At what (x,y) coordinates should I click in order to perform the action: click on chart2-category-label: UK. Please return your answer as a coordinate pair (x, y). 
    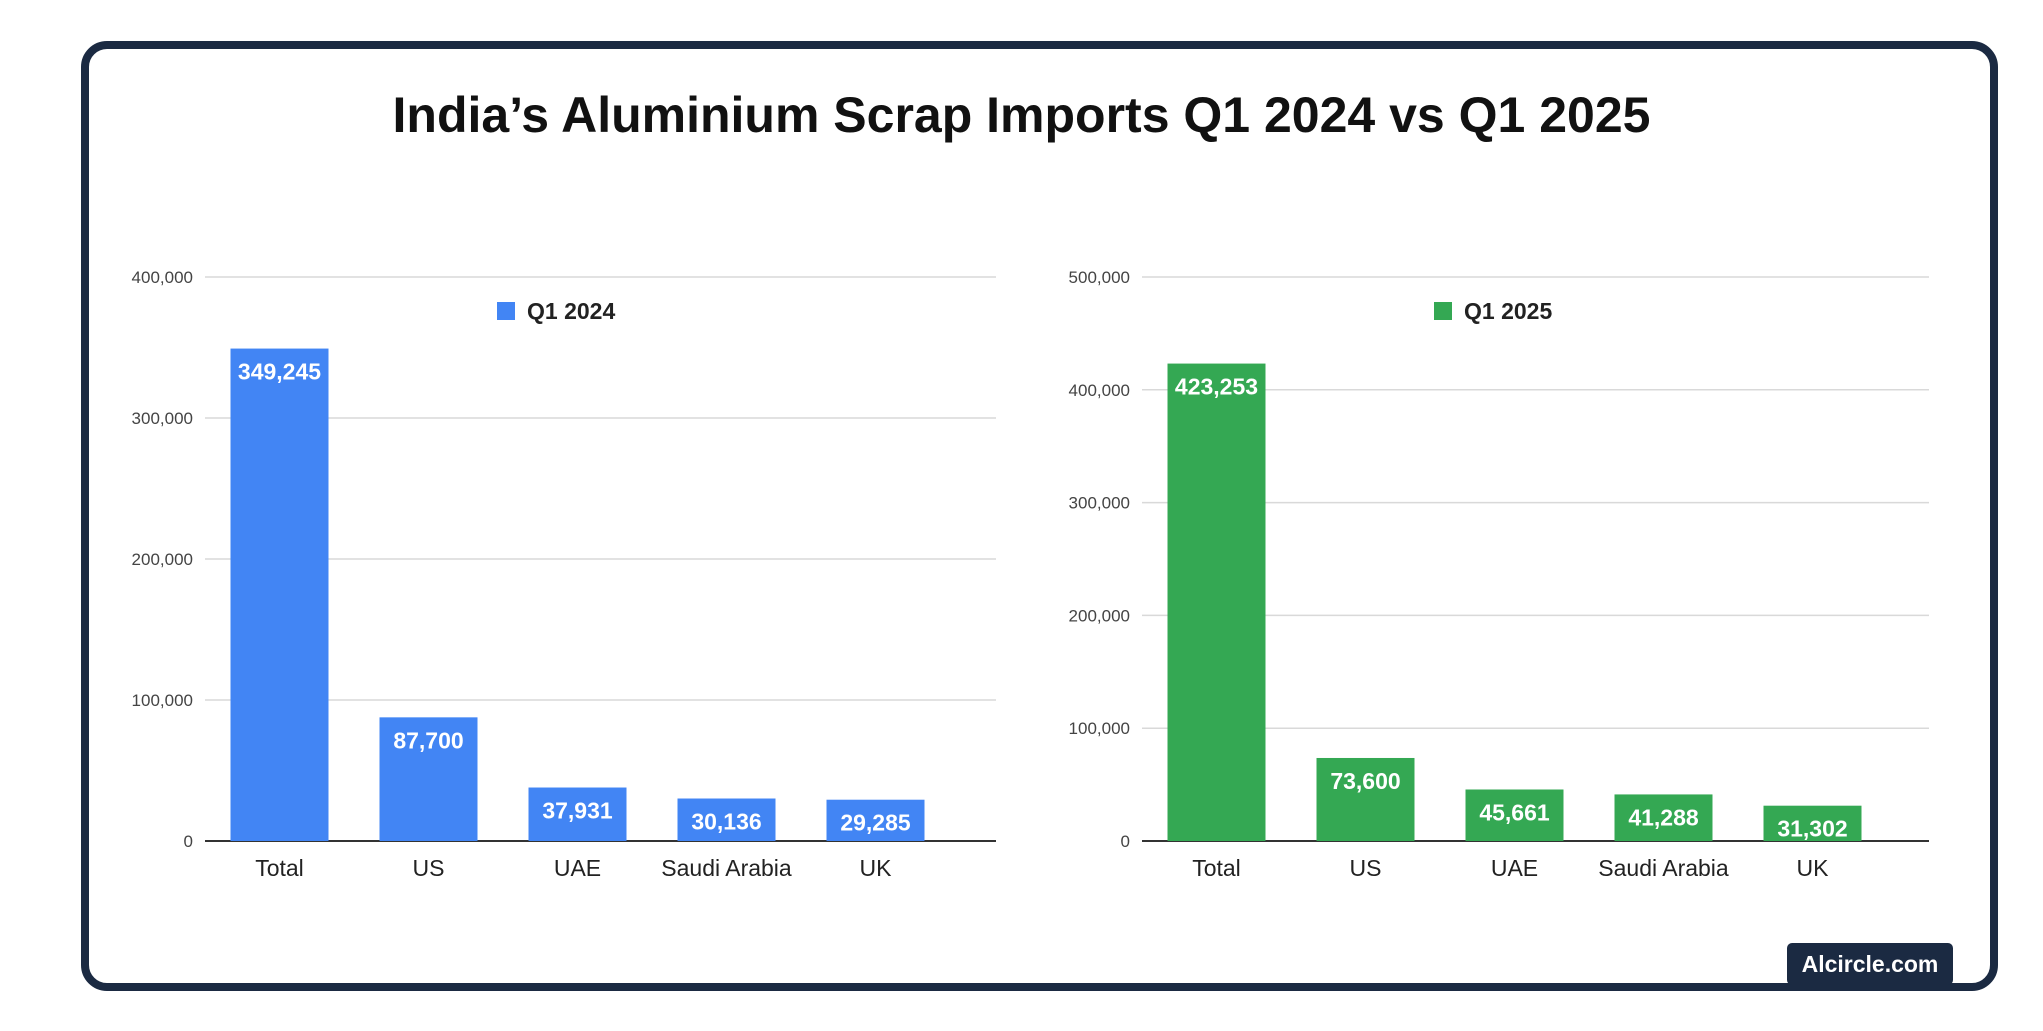
    Looking at the image, I should click on (1813, 868).